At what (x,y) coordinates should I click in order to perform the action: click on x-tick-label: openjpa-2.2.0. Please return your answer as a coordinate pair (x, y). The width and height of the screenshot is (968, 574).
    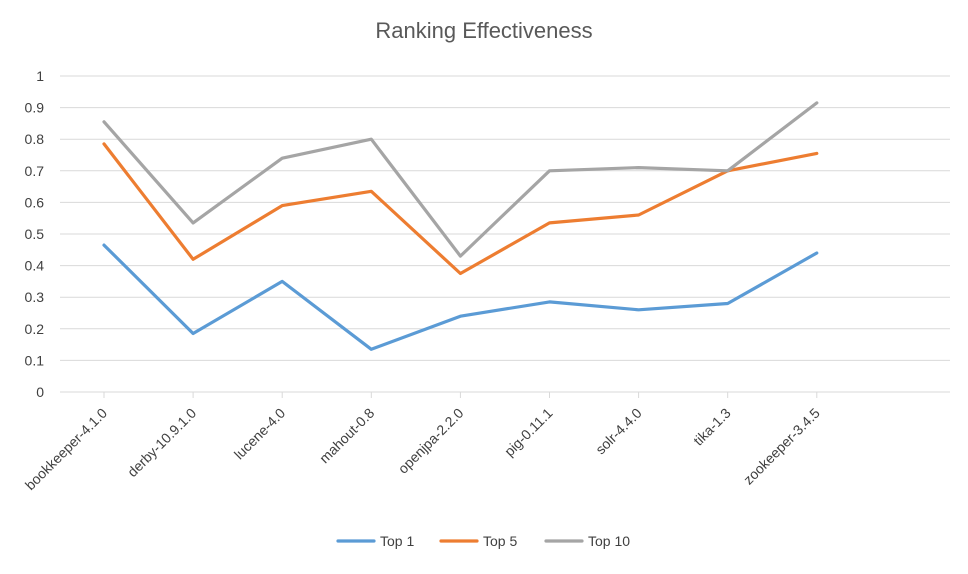
    Looking at the image, I should click on (431, 441).